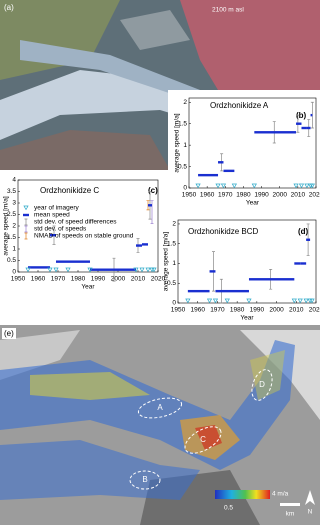 Image resolution: width=320 pixels, height=525 pixels. Describe the element at coordinates (11, 214) in the screenshot. I see `y-tick-label: 2.5` at that location.